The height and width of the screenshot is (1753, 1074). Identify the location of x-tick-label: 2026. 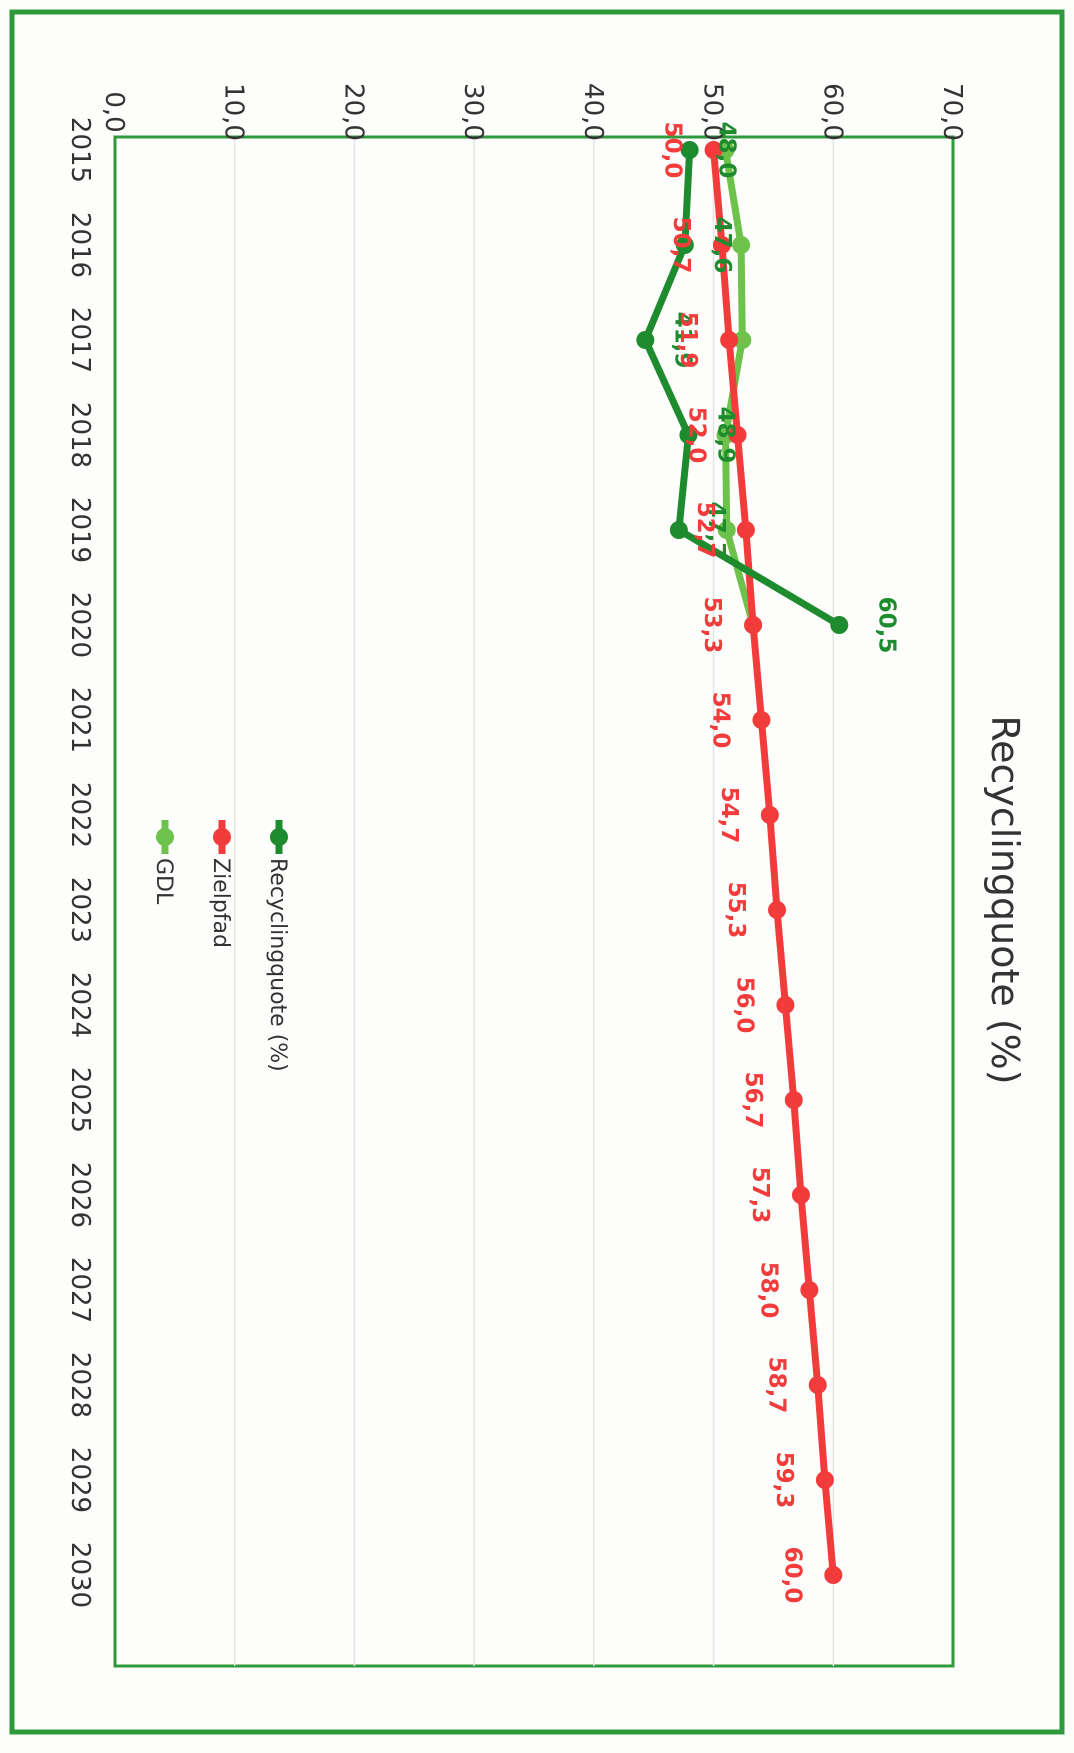
(80, 1195).